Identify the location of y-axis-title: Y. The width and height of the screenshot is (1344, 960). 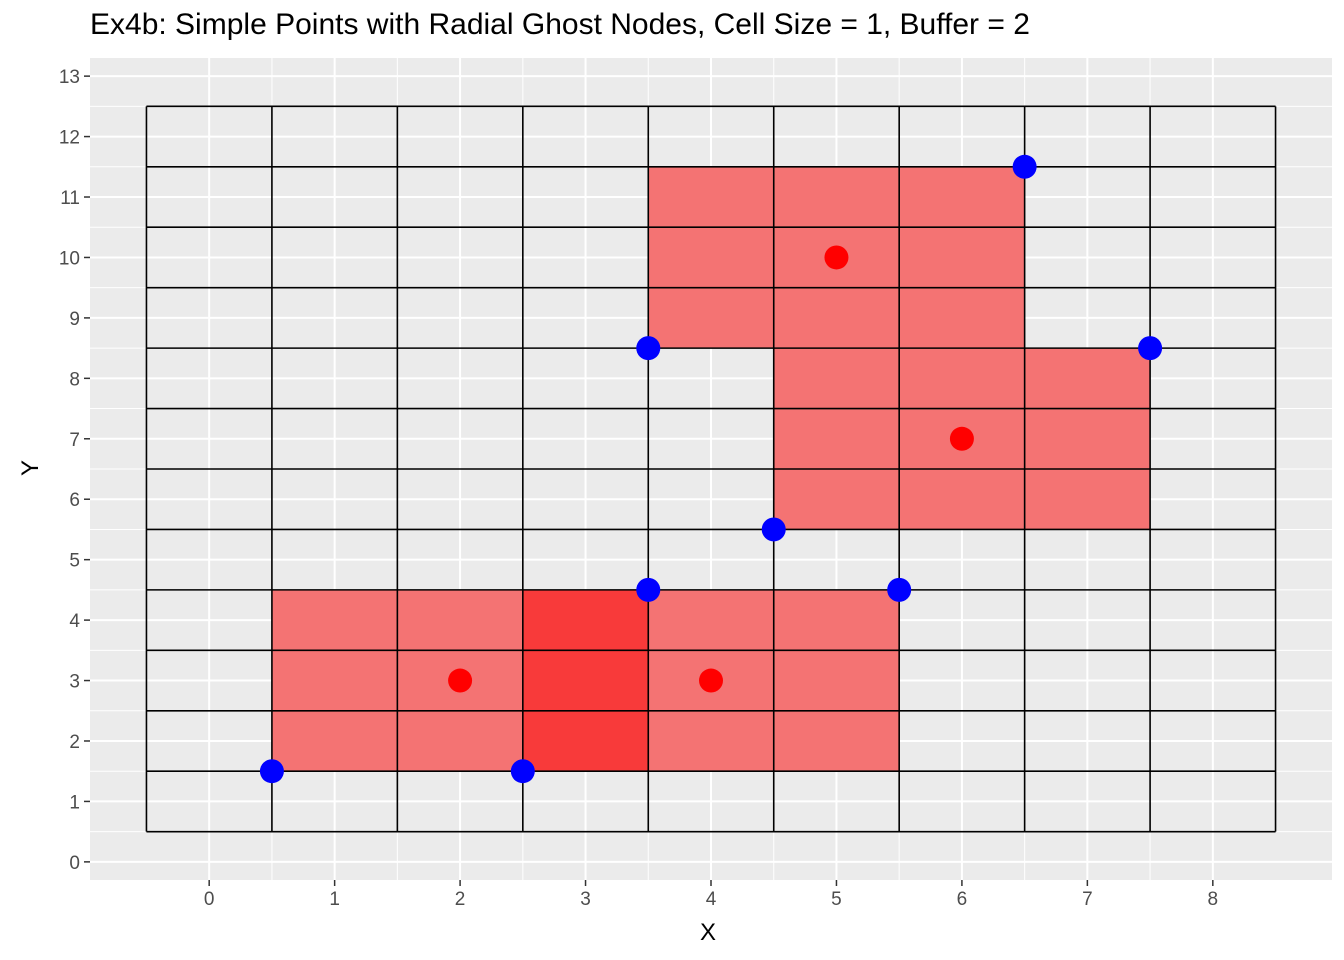
(30, 468).